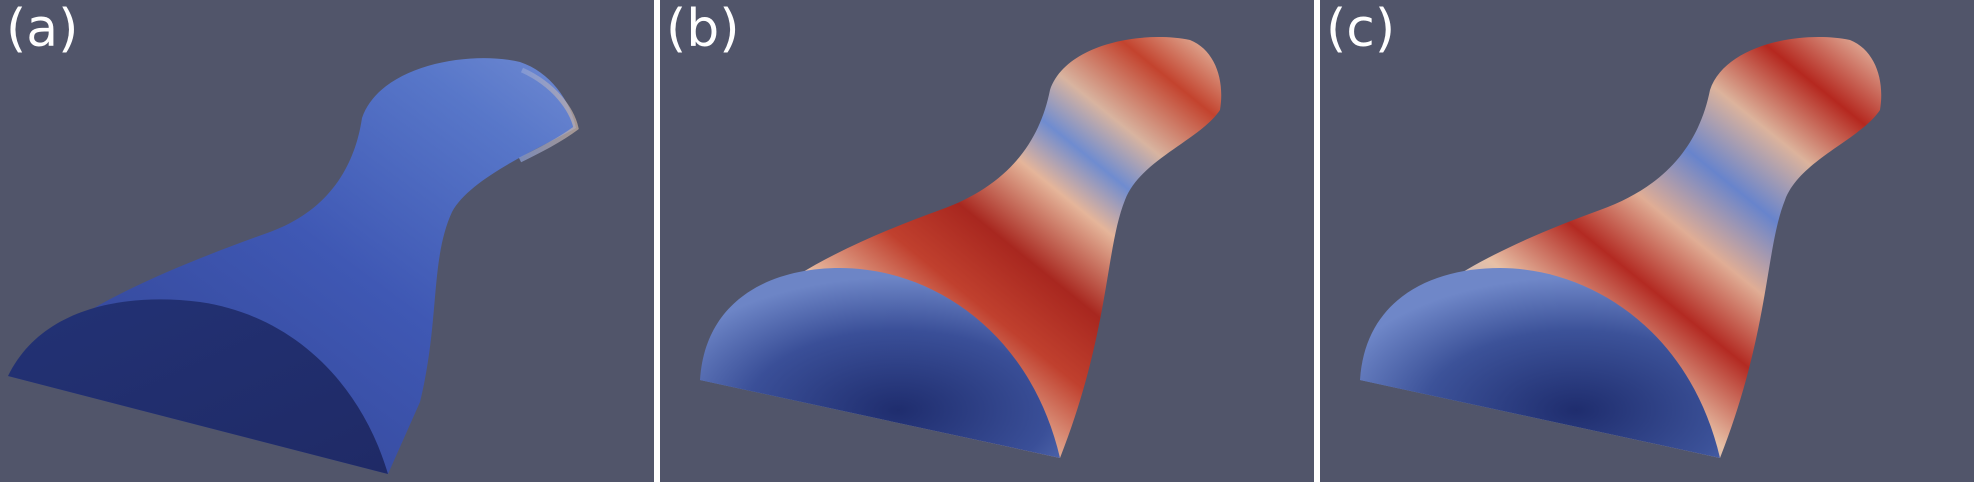 This screenshot has width=1974, height=482. I want to click on panel-label-a: (a), so click(42, 29).